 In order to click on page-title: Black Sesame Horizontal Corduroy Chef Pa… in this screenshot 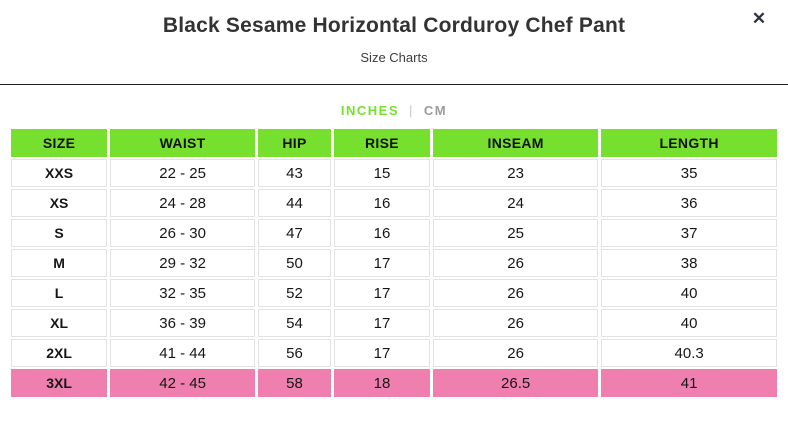, I will do `click(394, 25)`.